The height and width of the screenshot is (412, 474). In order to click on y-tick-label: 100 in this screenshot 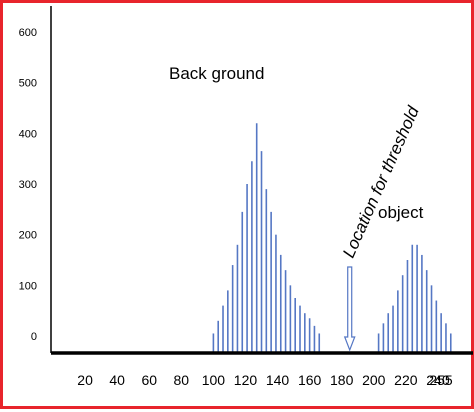, I will do `click(28, 286)`.